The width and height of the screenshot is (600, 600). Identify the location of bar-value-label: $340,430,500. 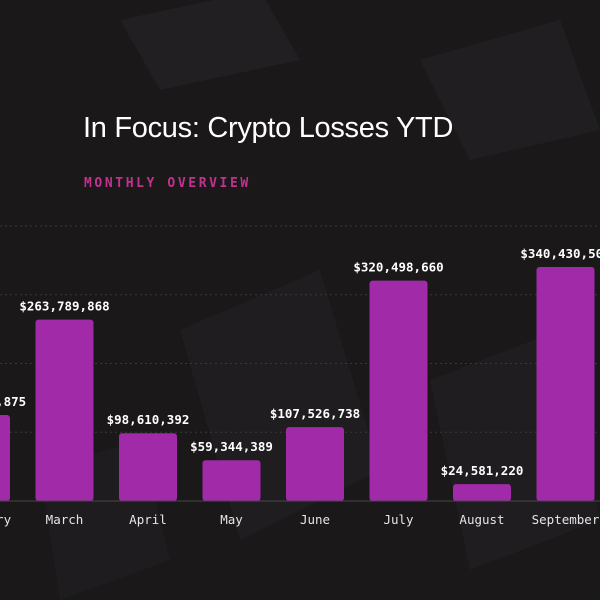
(560, 253).